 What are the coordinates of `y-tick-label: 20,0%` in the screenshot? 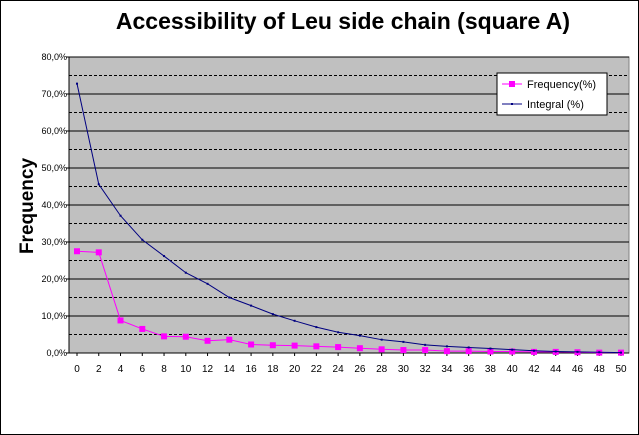 It's located at (54, 279).